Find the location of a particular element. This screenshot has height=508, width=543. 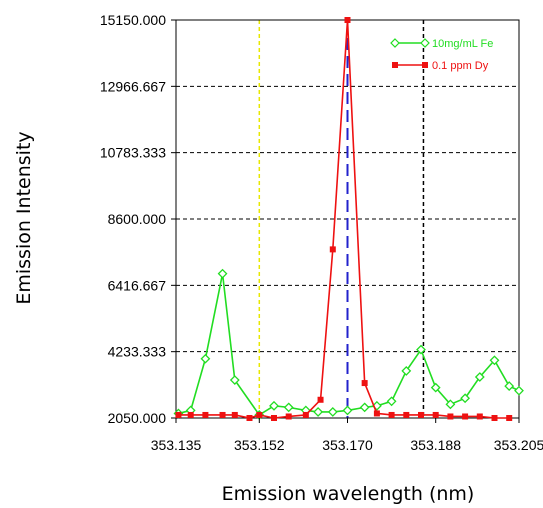

x-tick-label: 353.152 is located at coordinates (259, 445).